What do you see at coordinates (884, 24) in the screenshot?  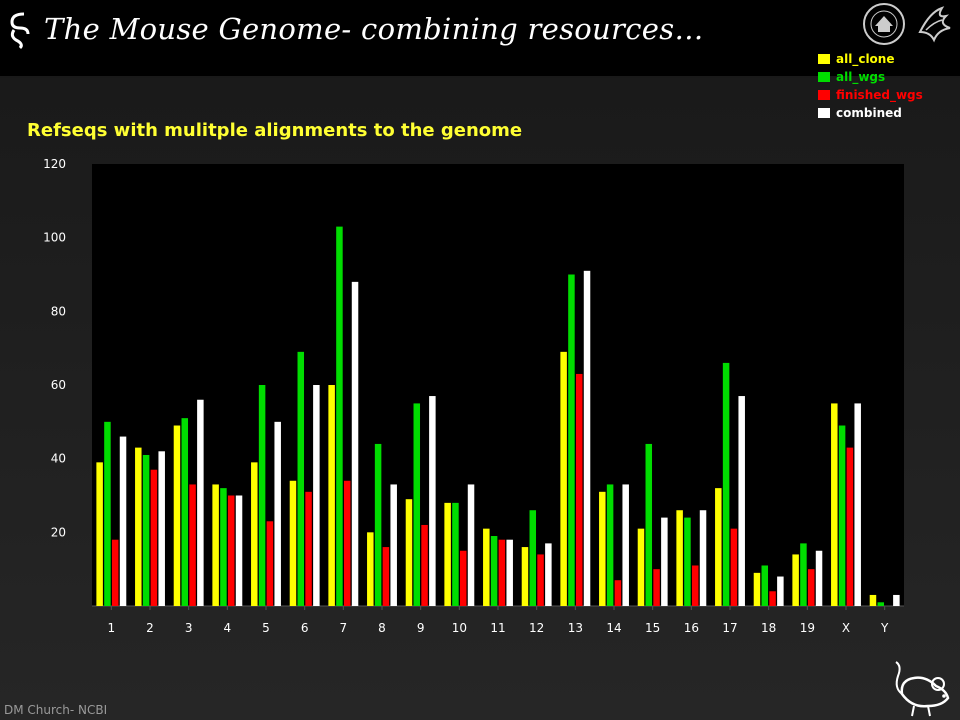 I see `nih-seal-icon` at bounding box center [884, 24].